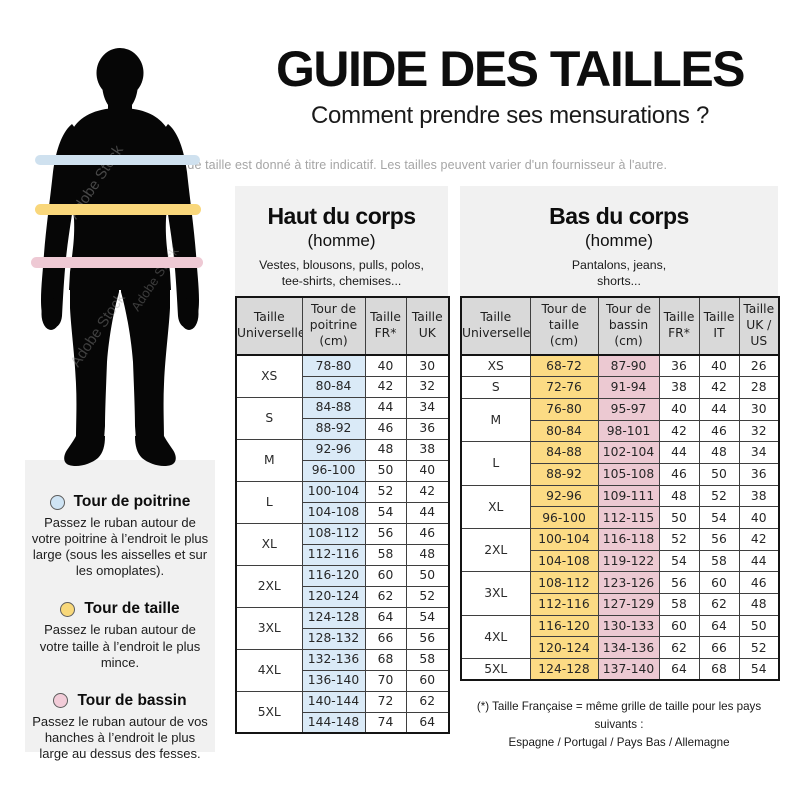 Image resolution: width=800 pixels, height=800 pixels. I want to click on section-subtitle: (homme), so click(341, 240).